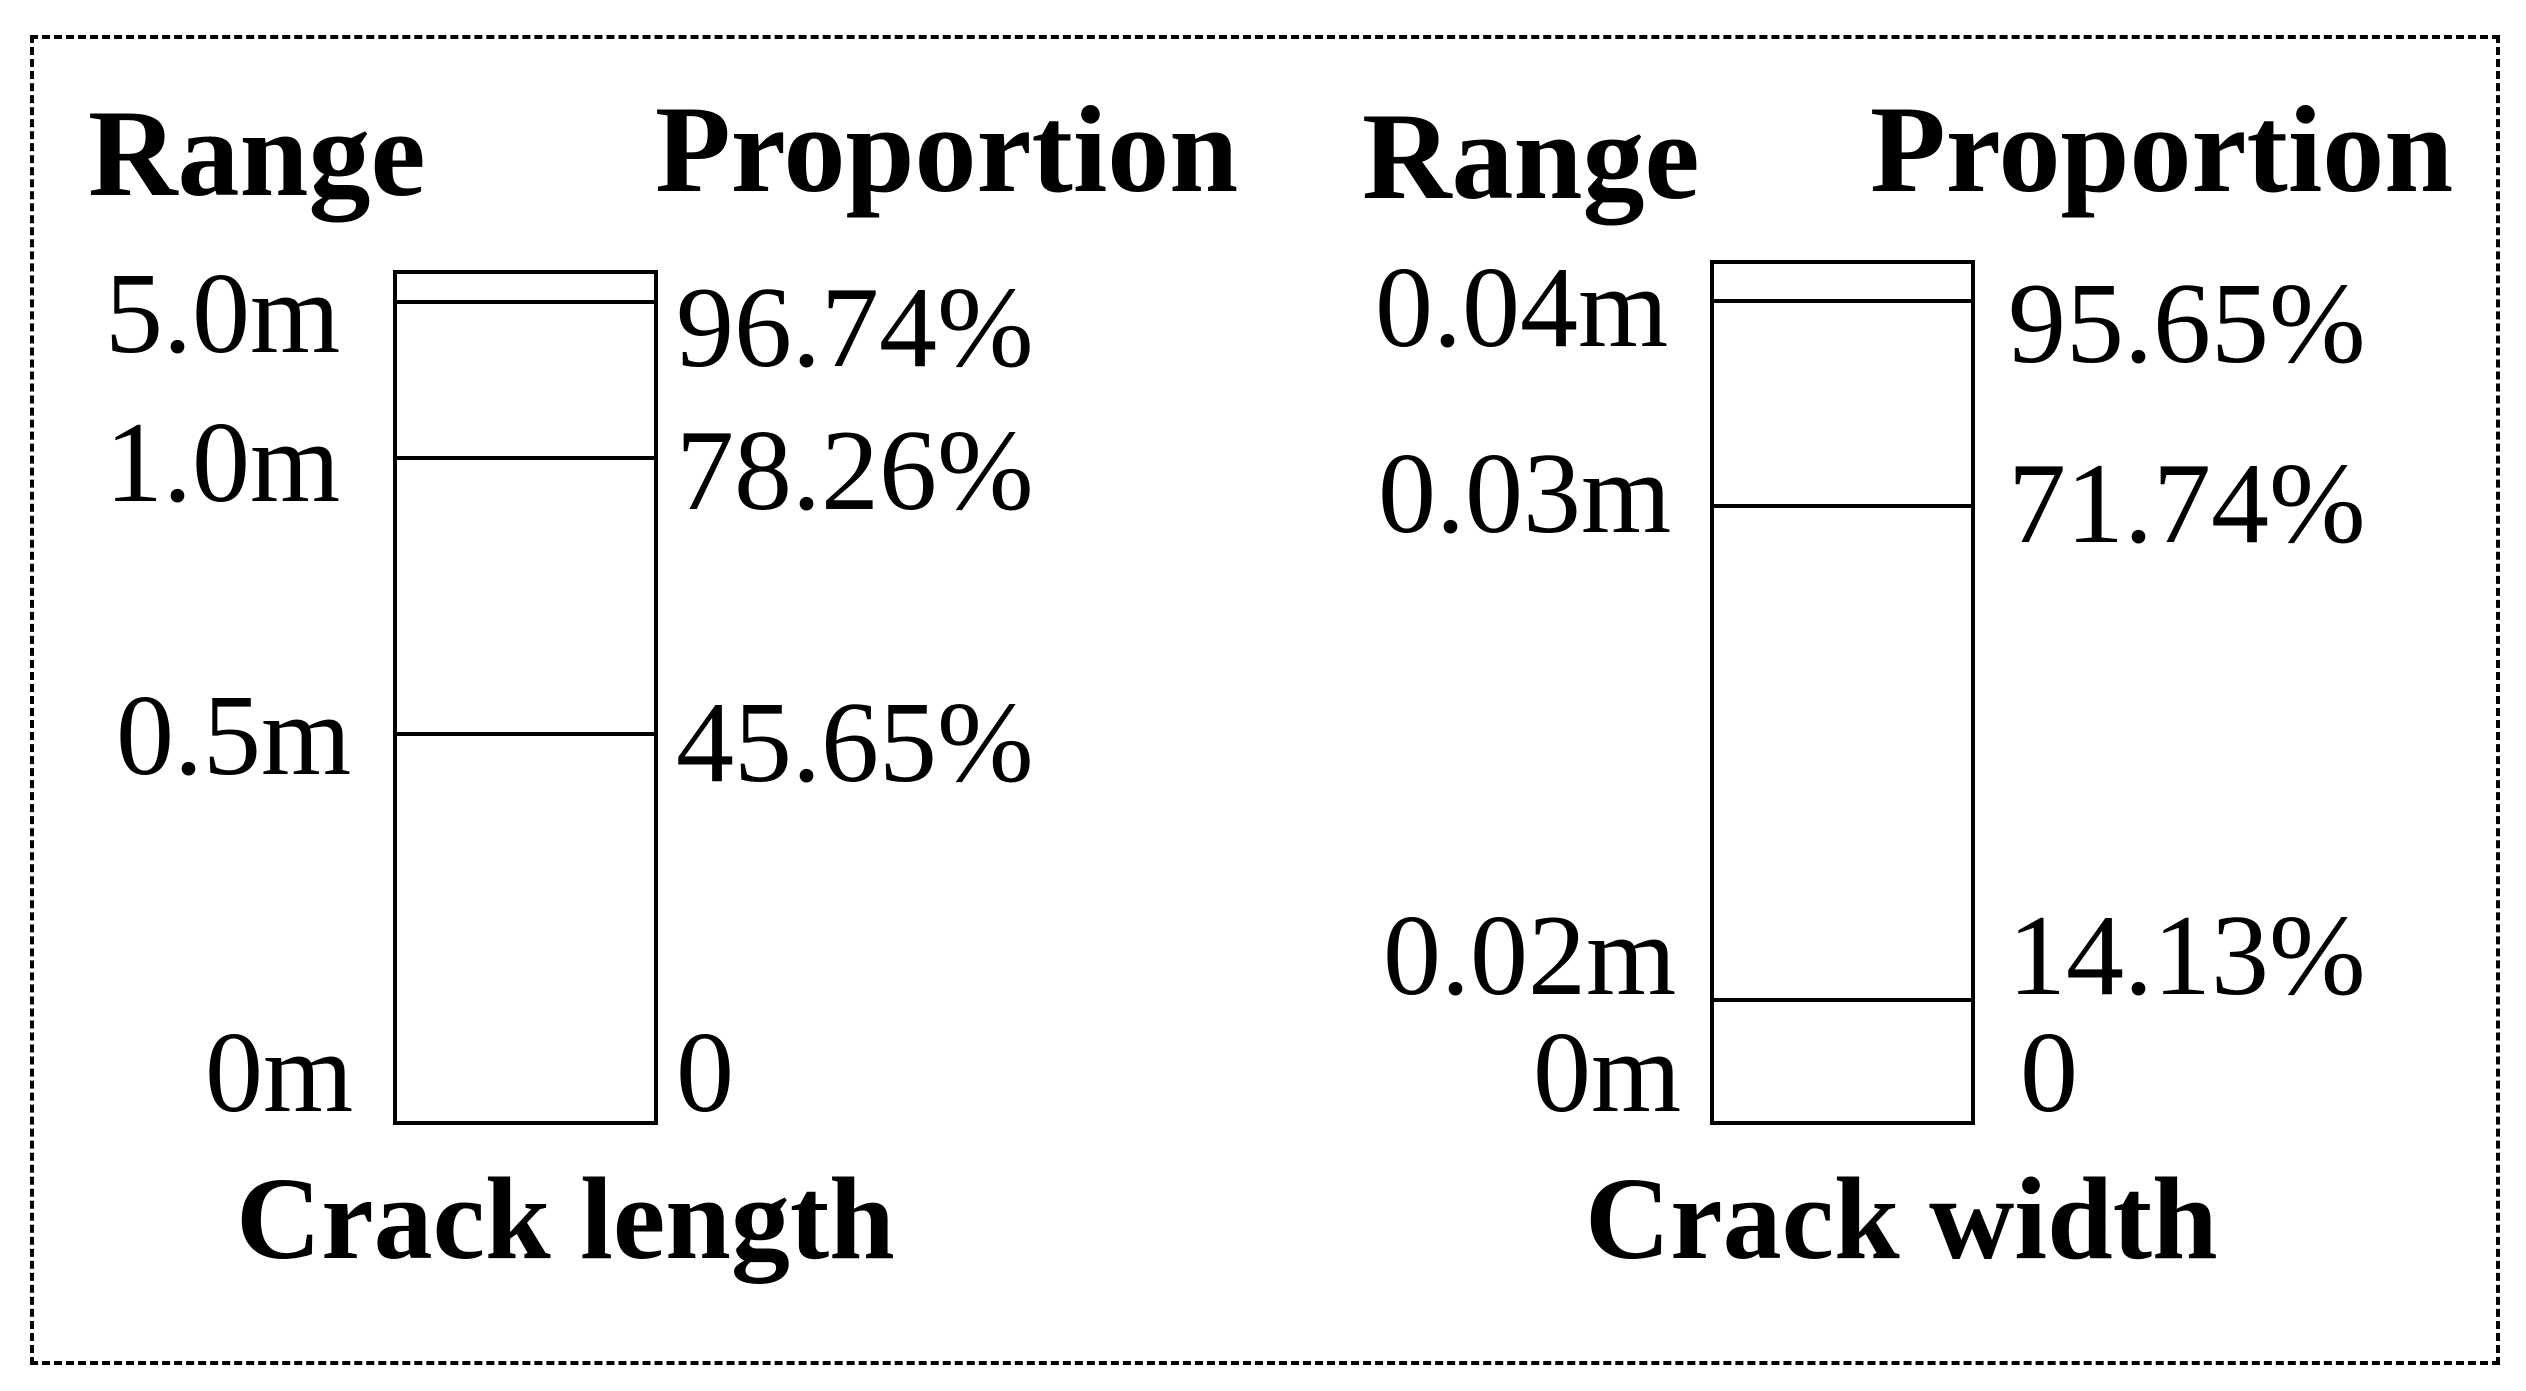 The height and width of the screenshot is (1391, 2526). What do you see at coordinates (525, 301) in the screenshot?
I see `length-divider-5.0m` at bounding box center [525, 301].